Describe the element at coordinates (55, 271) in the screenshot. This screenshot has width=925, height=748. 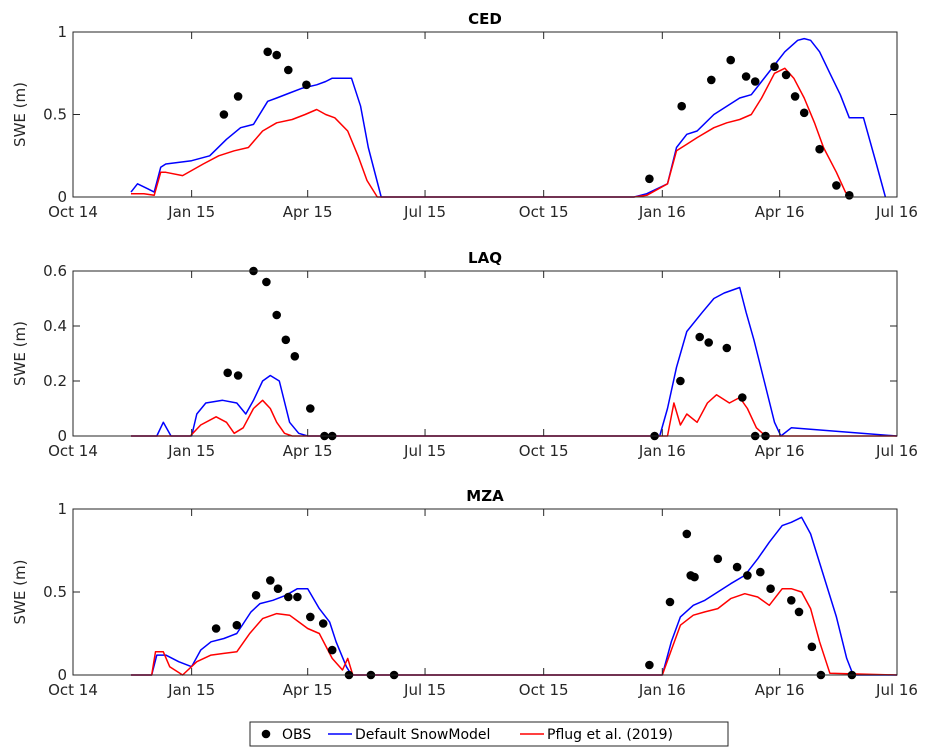
I see `y-tick-label: 0.6` at that location.